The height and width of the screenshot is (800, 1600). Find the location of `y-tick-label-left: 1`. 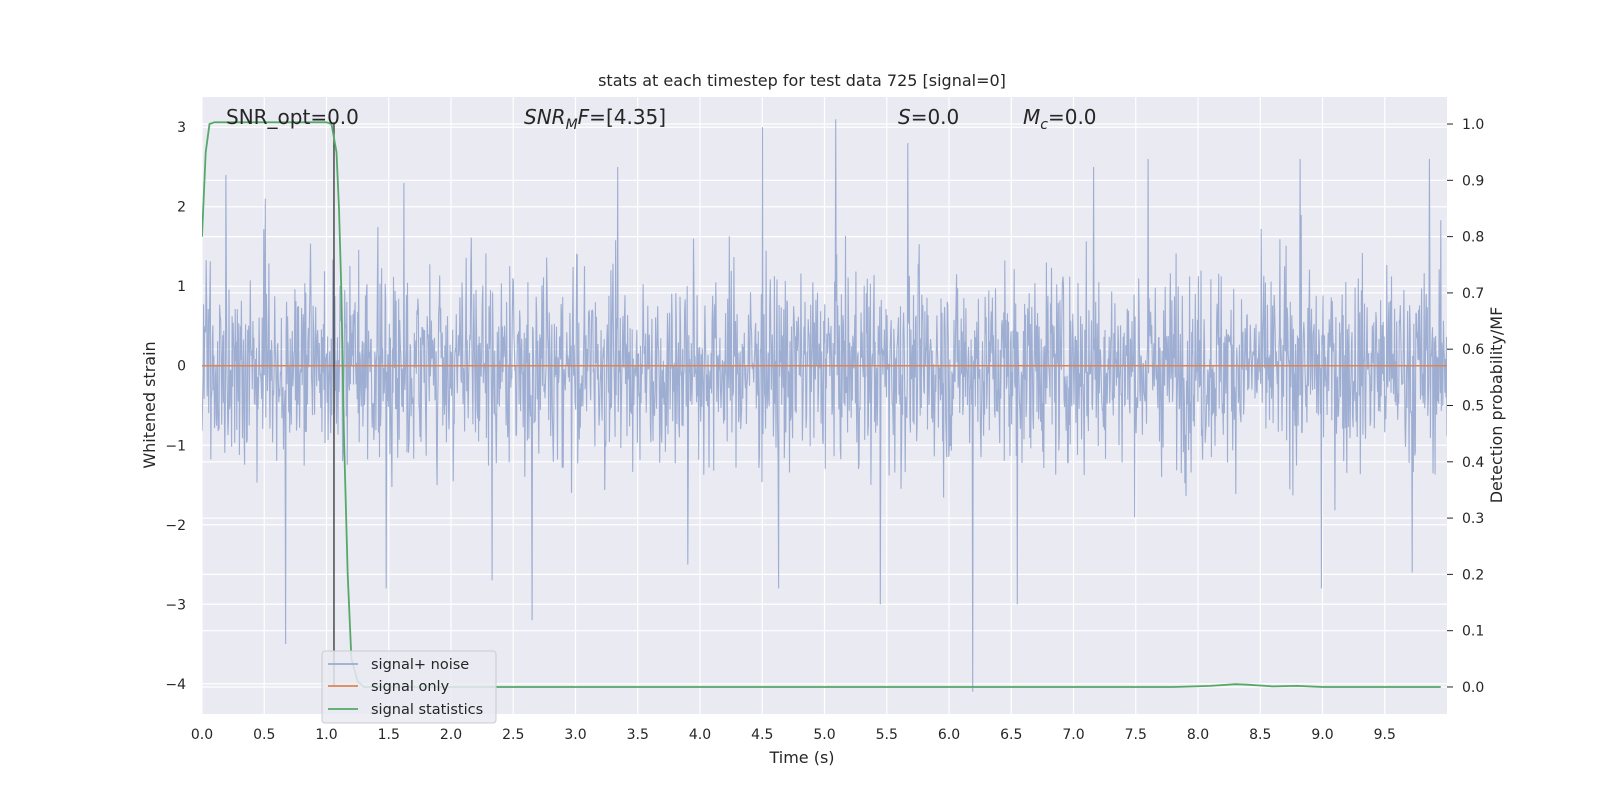

y-tick-label-left: 1 is located at coordinates (181, 287).